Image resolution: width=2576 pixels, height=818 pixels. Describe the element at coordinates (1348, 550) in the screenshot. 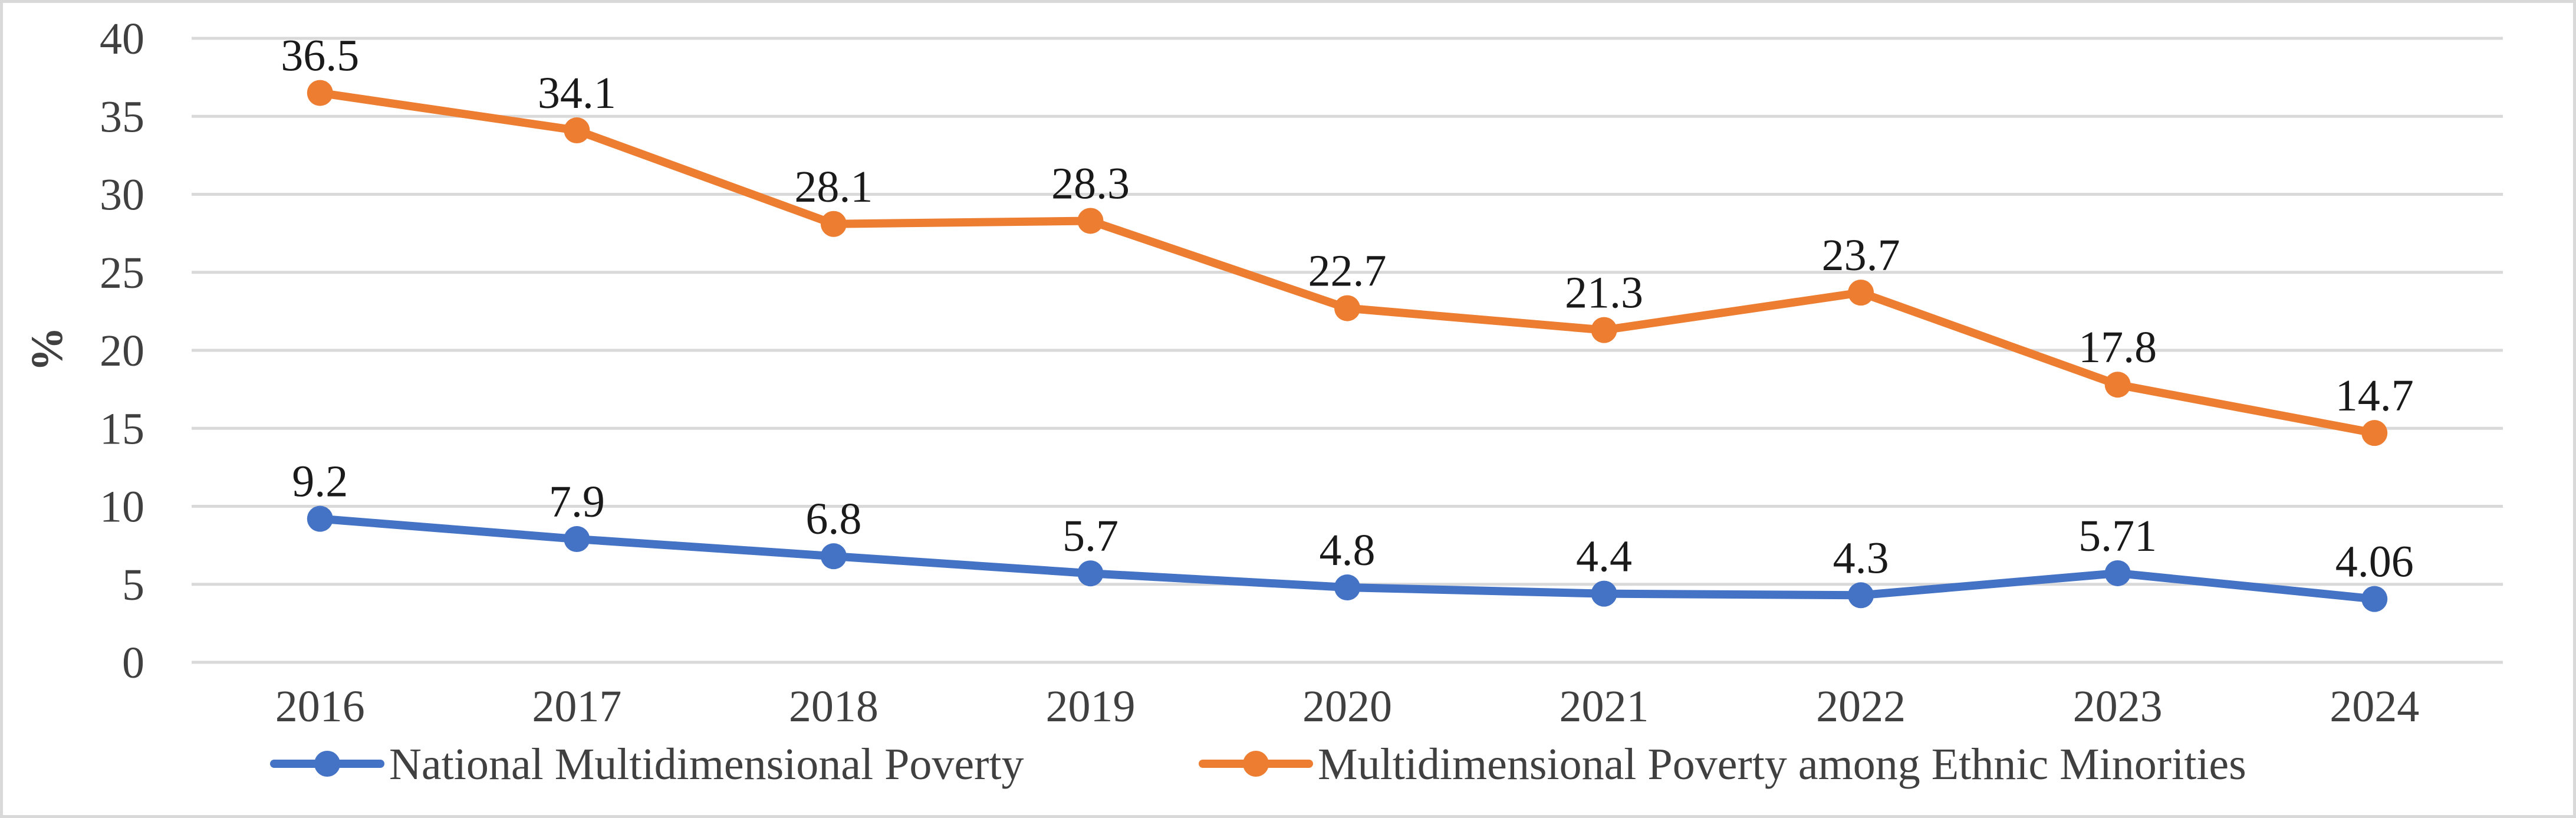

I see `data-label: 4.8` at that location.